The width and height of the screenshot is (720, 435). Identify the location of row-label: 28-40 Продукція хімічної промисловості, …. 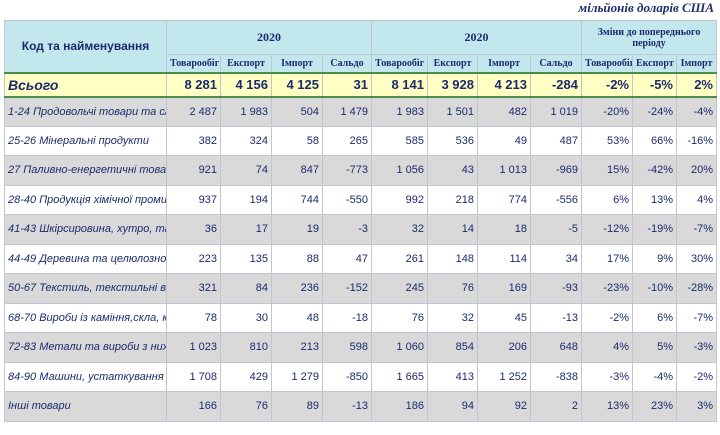
(85, 199).